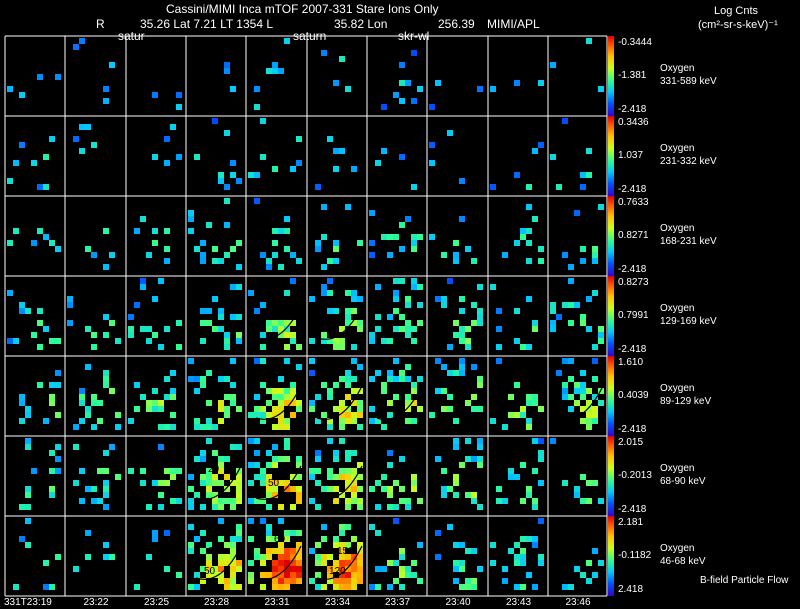  I want to click on colorbar-min: -2.418, so click(632, 429).